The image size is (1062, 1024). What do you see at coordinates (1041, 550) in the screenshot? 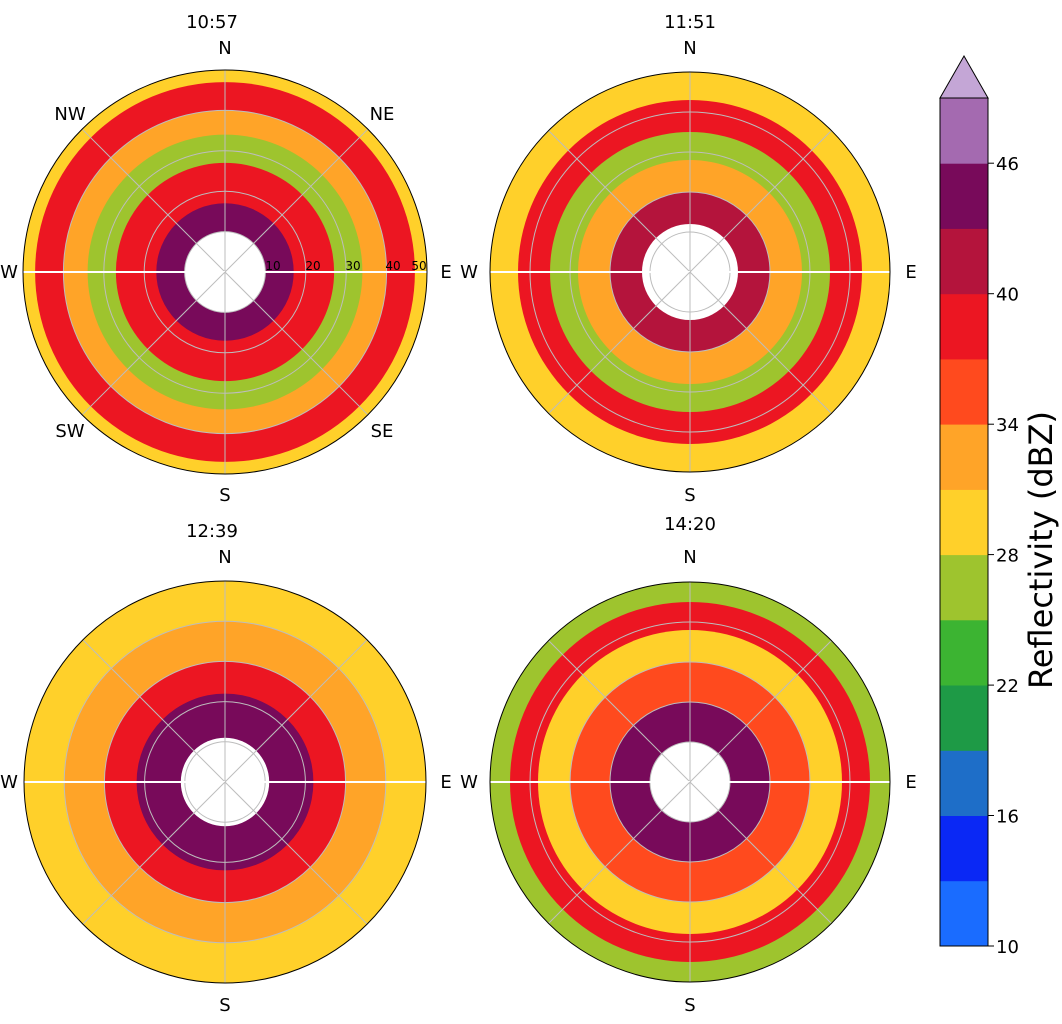
I see `colorbar-label: Reflectivity (dBZ)` at bounding box center [1041, 550].